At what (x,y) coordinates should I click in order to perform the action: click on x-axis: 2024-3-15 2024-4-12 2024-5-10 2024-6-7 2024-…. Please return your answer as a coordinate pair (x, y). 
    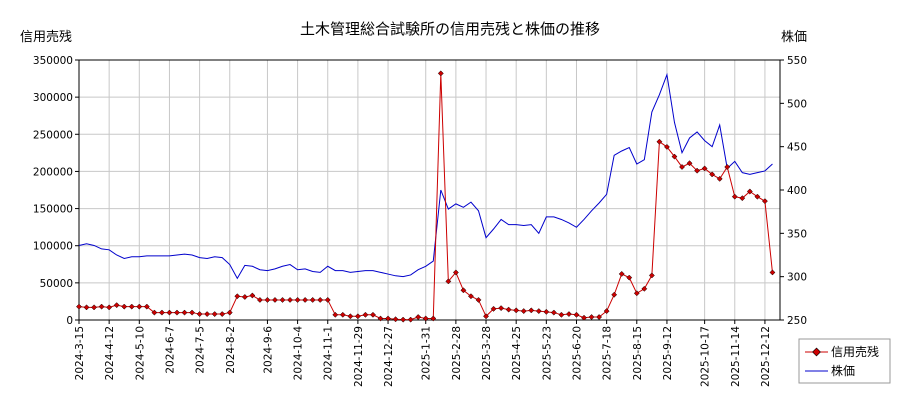
    Looking at the image, I should click on (423, 353).